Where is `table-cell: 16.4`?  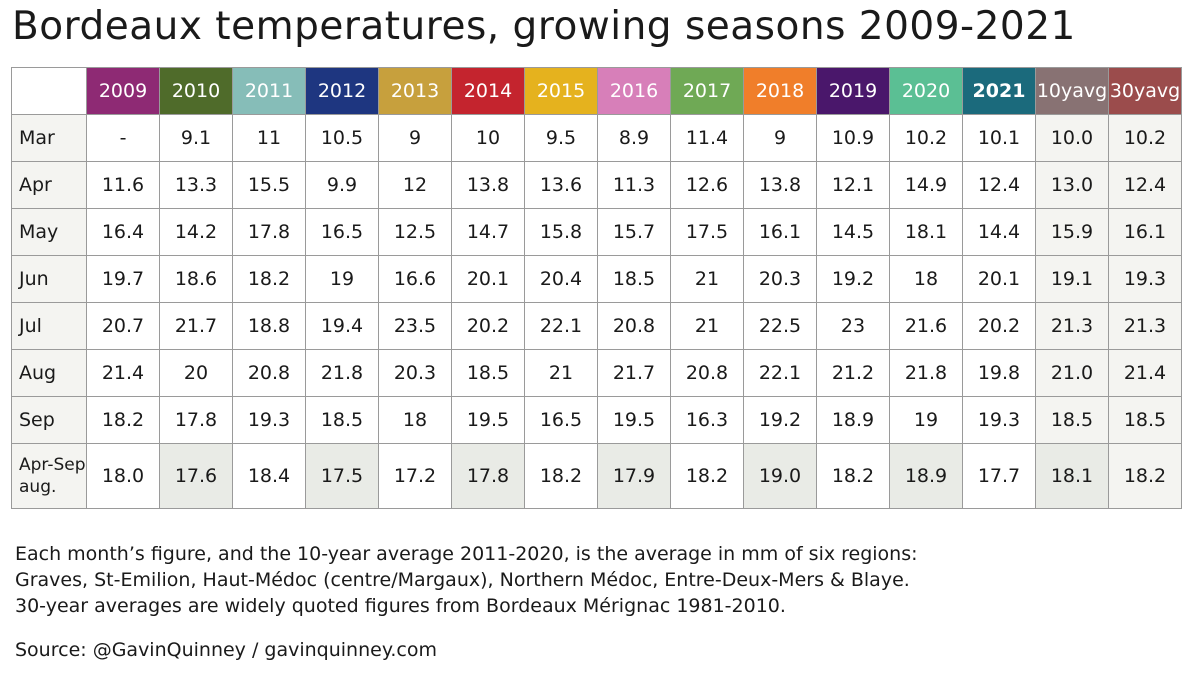 table-cell: 16.4 is located at coordinates (123, 232).